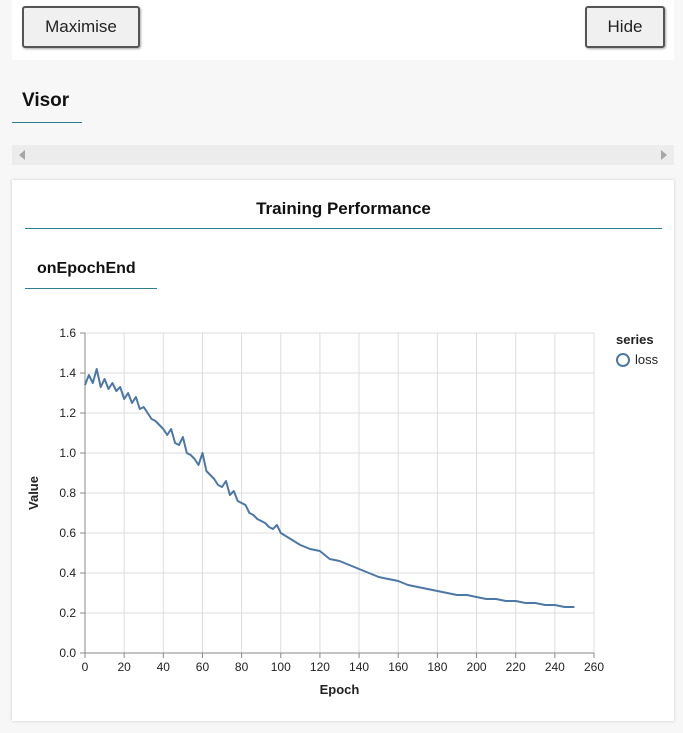 This screenshot has height=733, width=683. Describe the element at coordinates (67, 653) in the screenshot. I see `y-tick-label: 0.0` at that location.